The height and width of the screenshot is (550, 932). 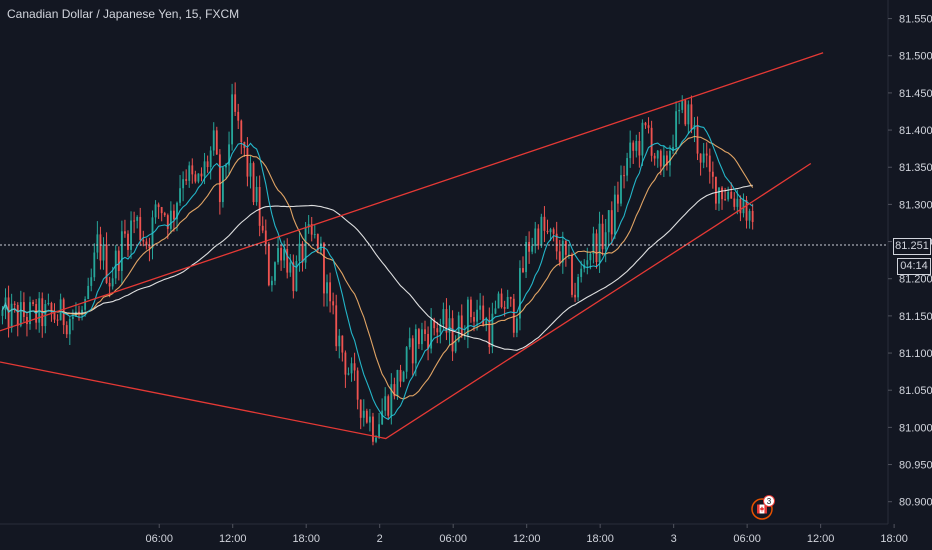 I want to click on x-tick-label: 12:00, so click(x=821, y=539).